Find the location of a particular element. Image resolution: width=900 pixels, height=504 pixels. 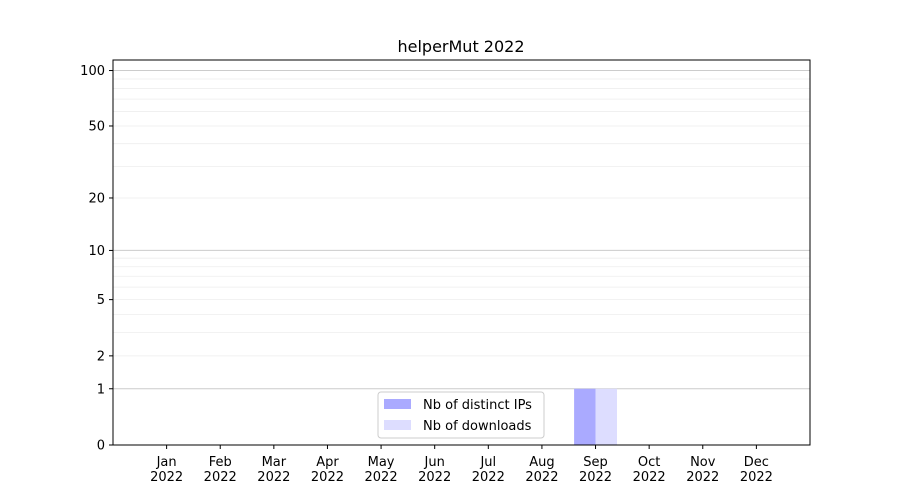

chart-title: helperMut 2022 is located at coordinates (460, 46).